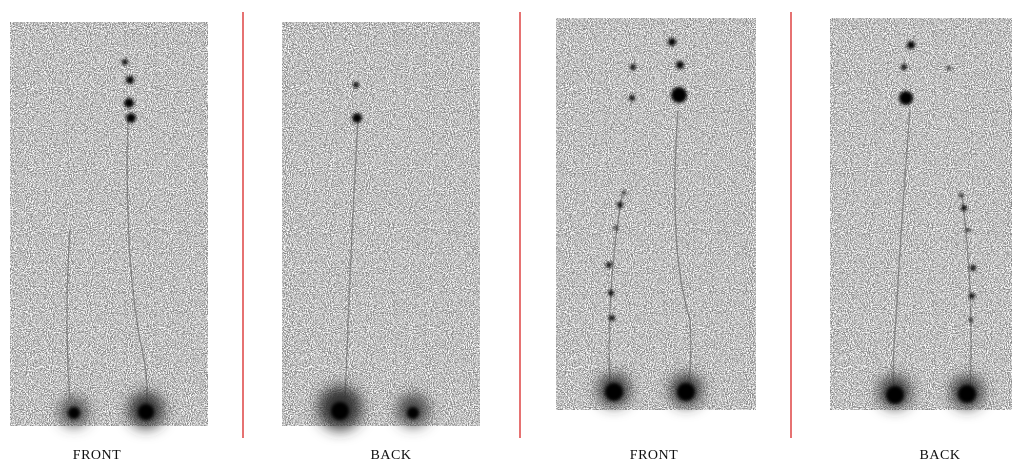 Image resolution: width=1015 pixels, height=463 pixels. I want to click on panel-2-uptake, so click(373, 256).